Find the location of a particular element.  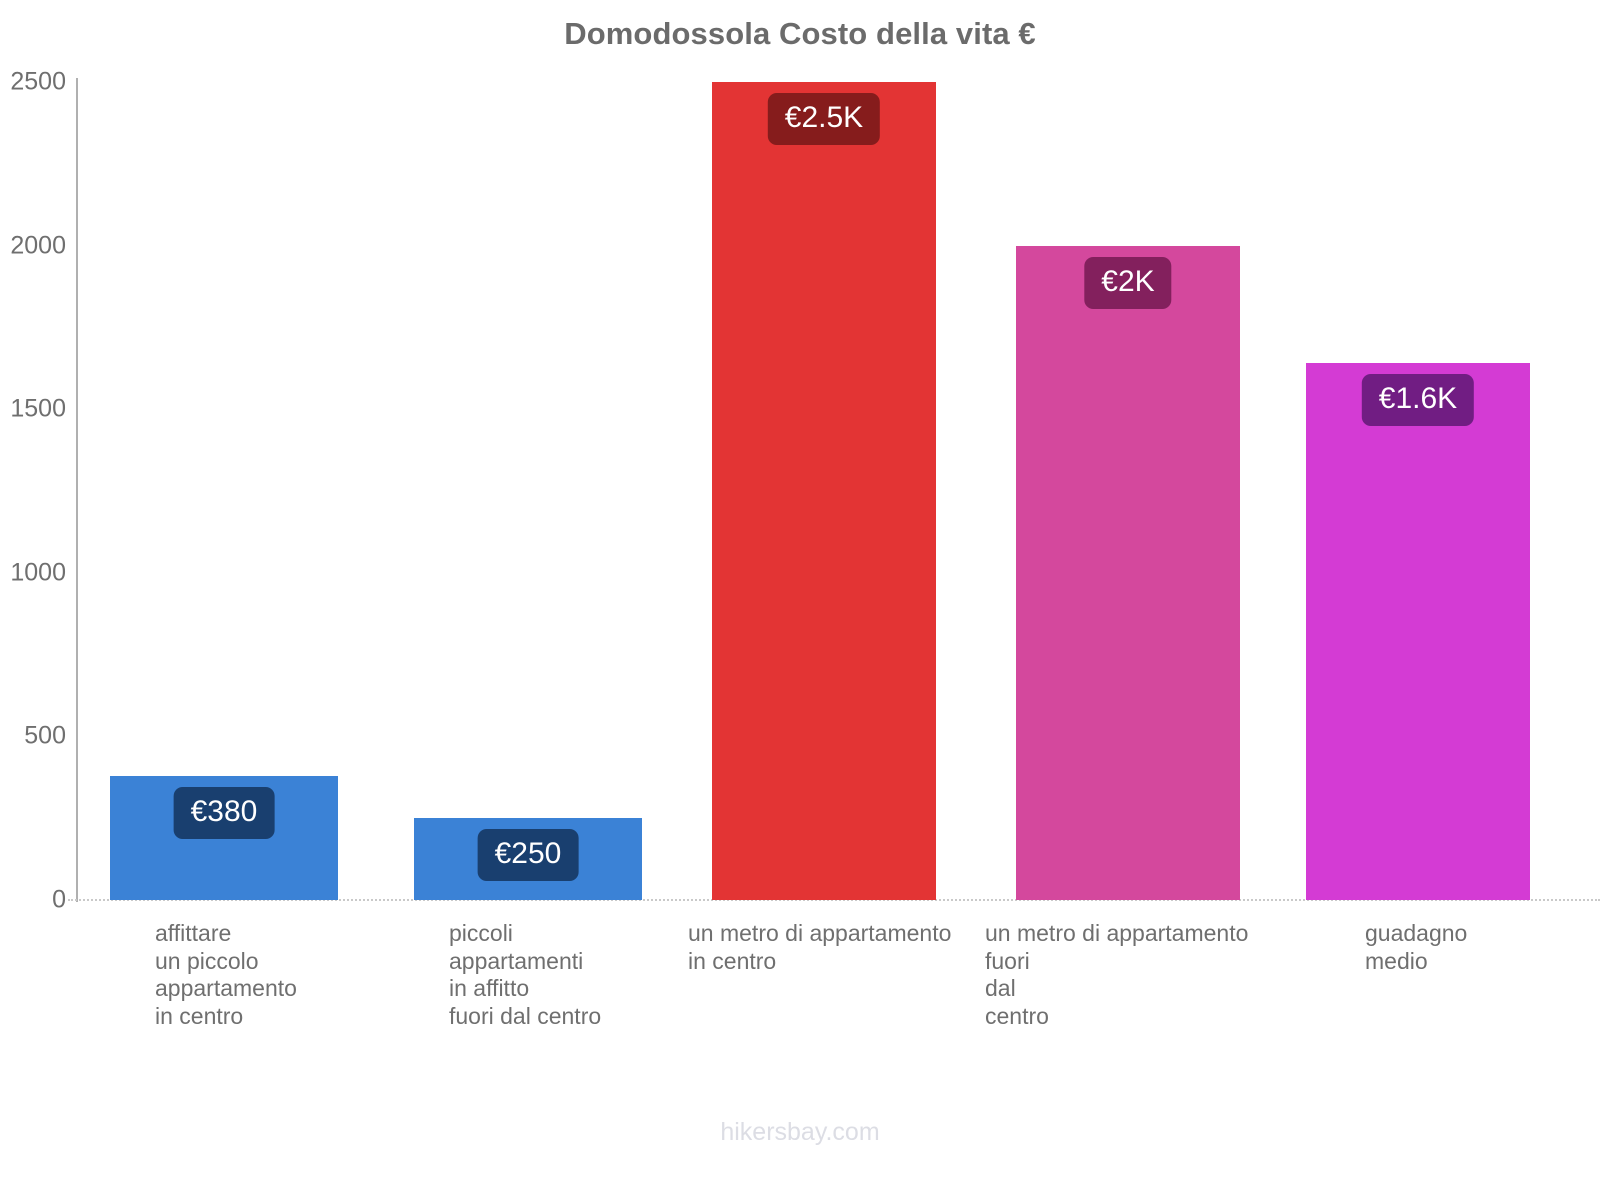

bar-value-label: €2K is located at coordinates (1128, 282).